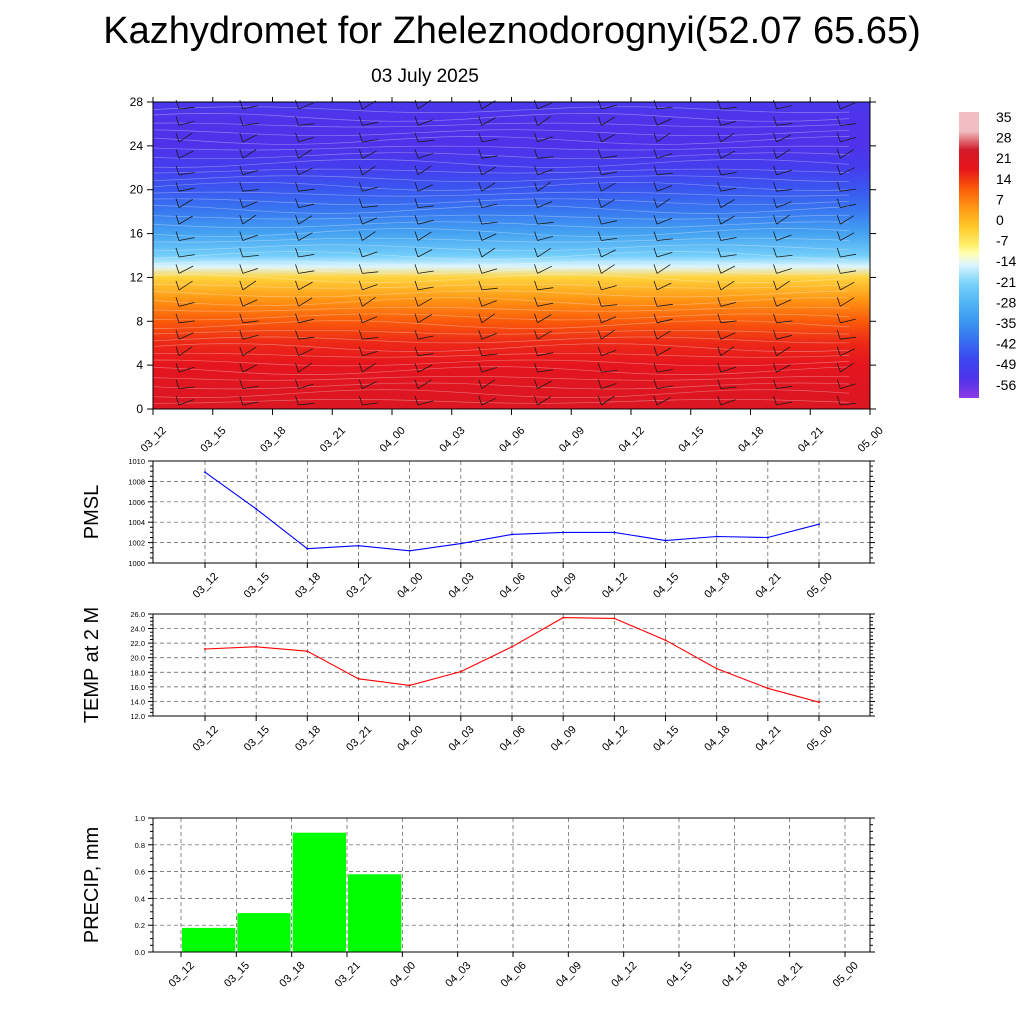 The height and width of the screenshot is (1024, 1024). I want to click on y-tick-label: 1000, so click(136, 563).